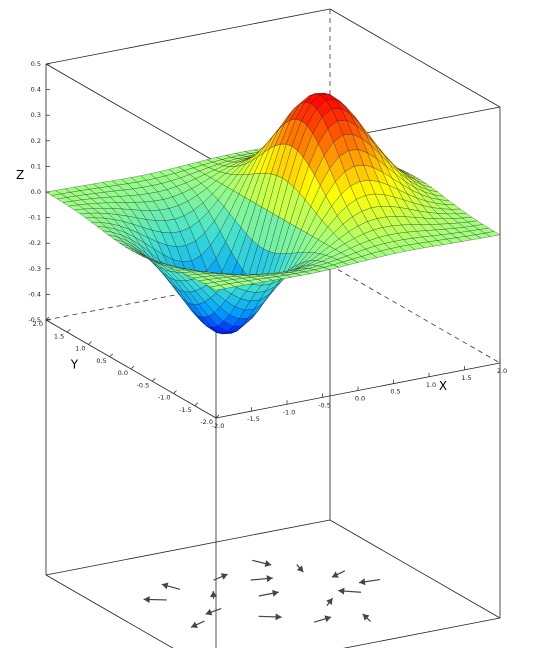 The image size is (552, 653). What do you see at coordinates (36, 90) in the screenshot?
I see `z-tick-label: 0.4` at bounding box center [36, 90].